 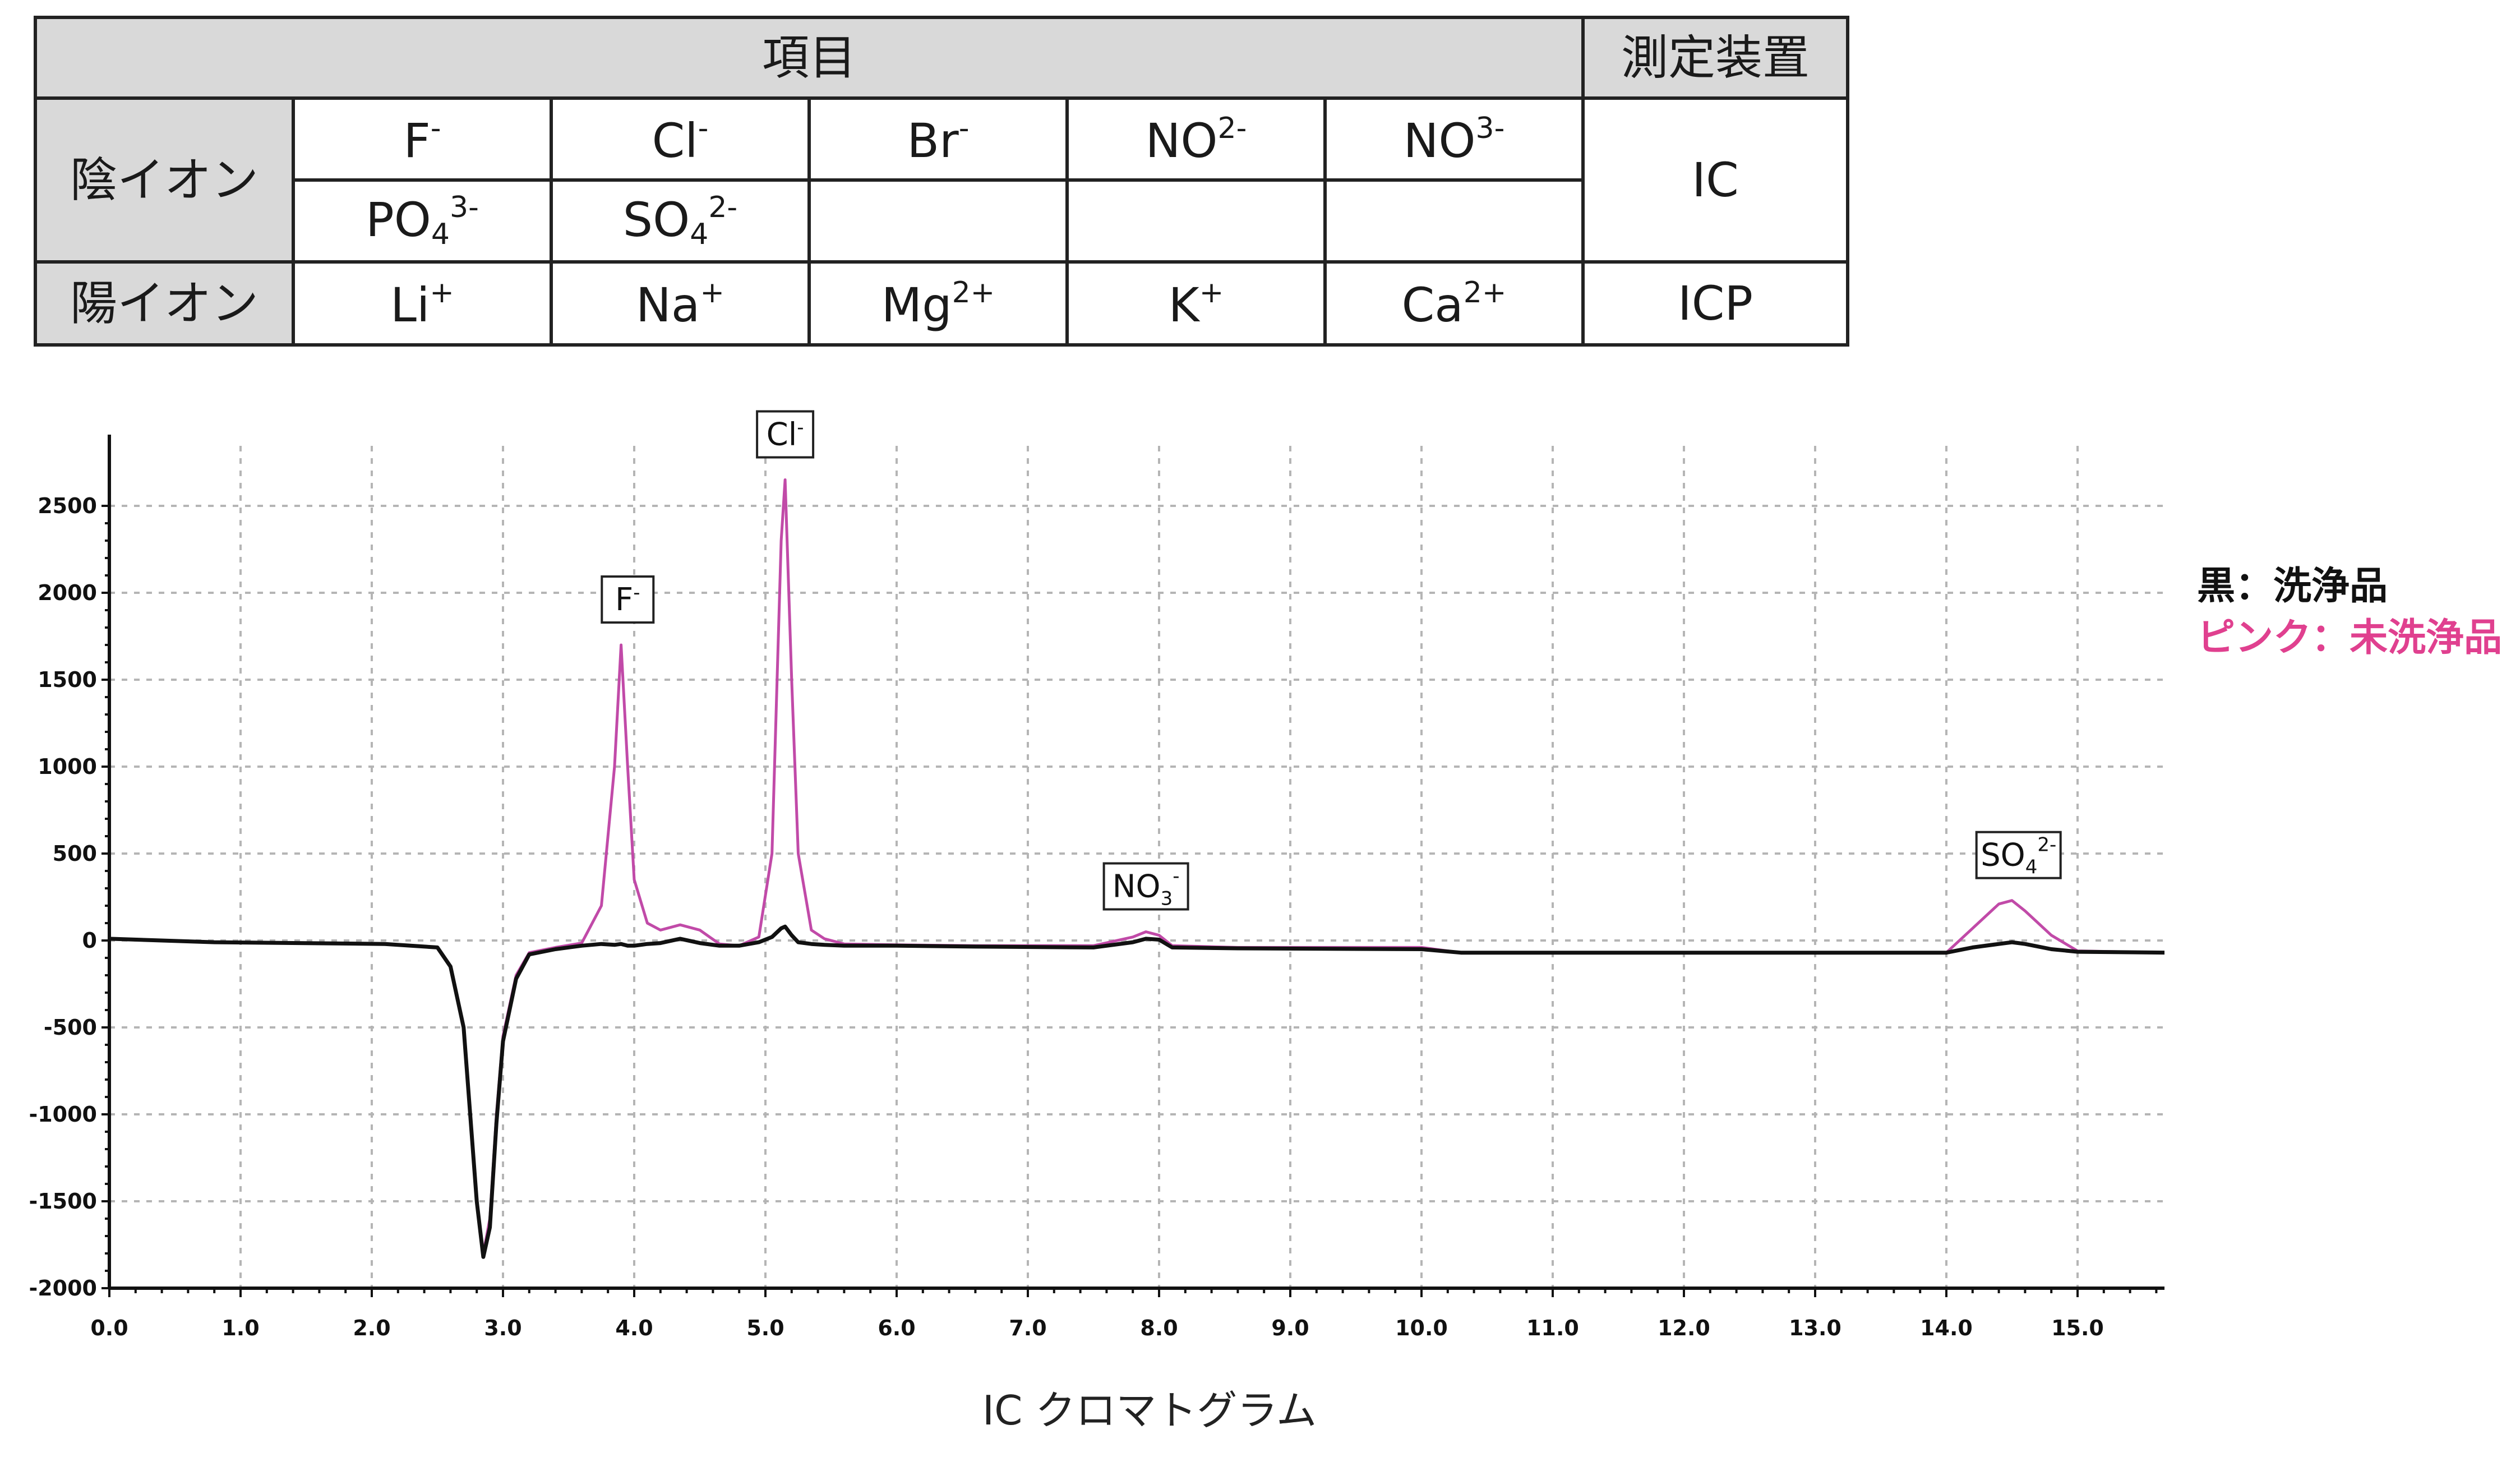 I want to click on x-tick-label: 15.0, so click(x=2077, y=1328).